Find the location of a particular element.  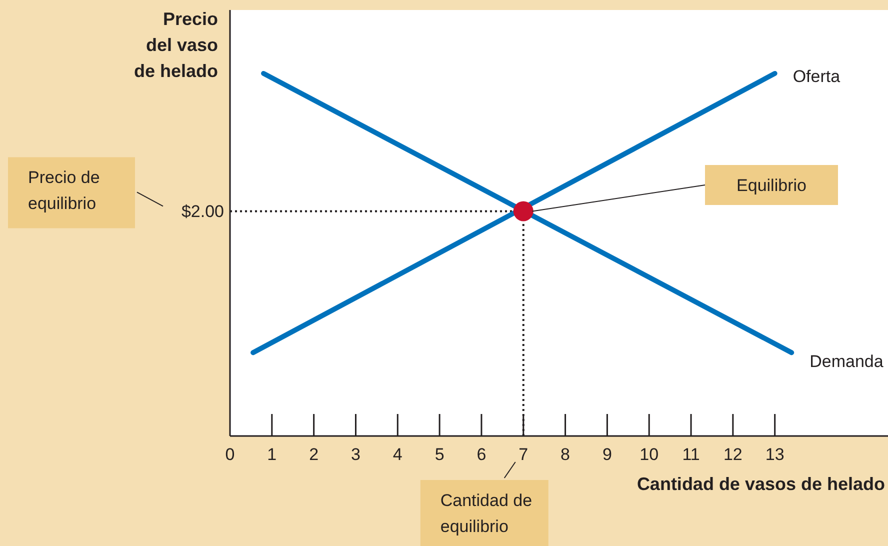

x-tick-label: 12 is located at coordinates (732, 454).